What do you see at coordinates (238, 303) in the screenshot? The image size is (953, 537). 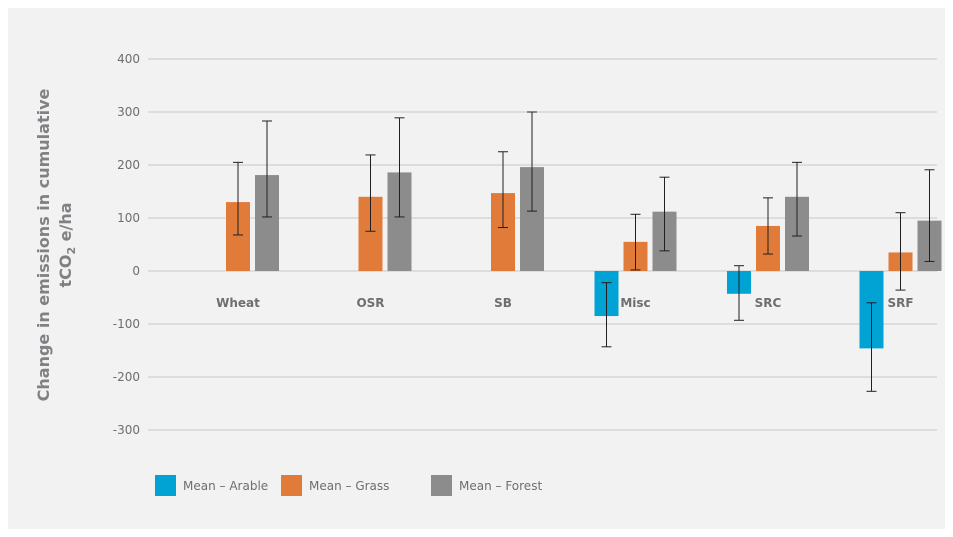 I see `category-label-wheat: Wheat` at bounding box center [238, 303].